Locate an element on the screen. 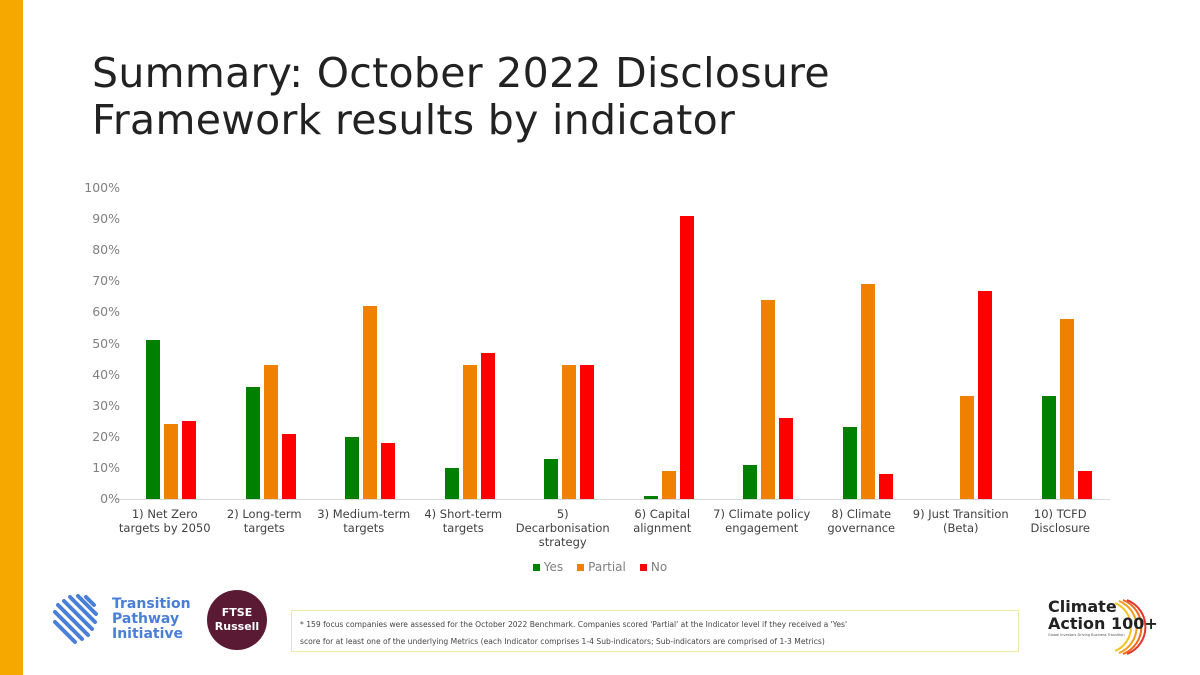 Image resolution: width=1200 pixels, height=675 pixels. category-label: 7) Climate policy engagement is located at coordinates (762, 521).